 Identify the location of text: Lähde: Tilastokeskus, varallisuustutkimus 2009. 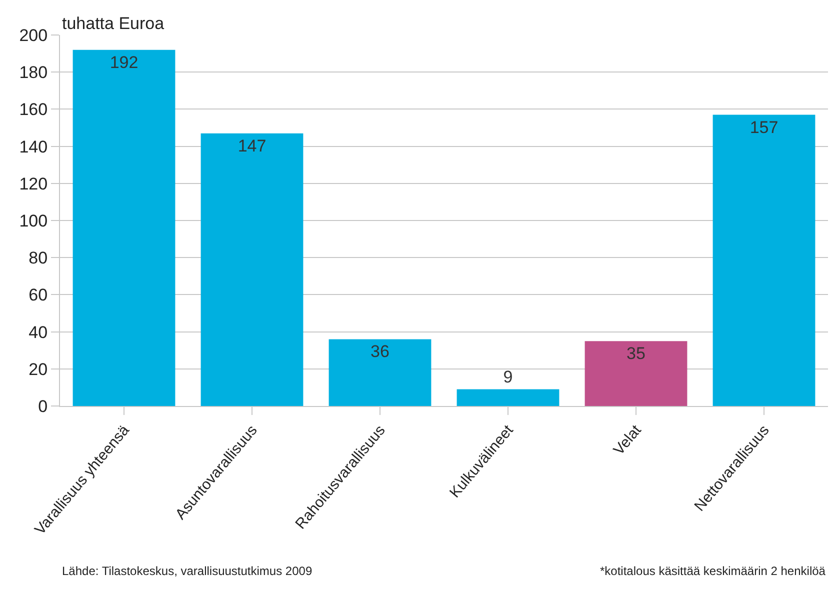
(187, 571).